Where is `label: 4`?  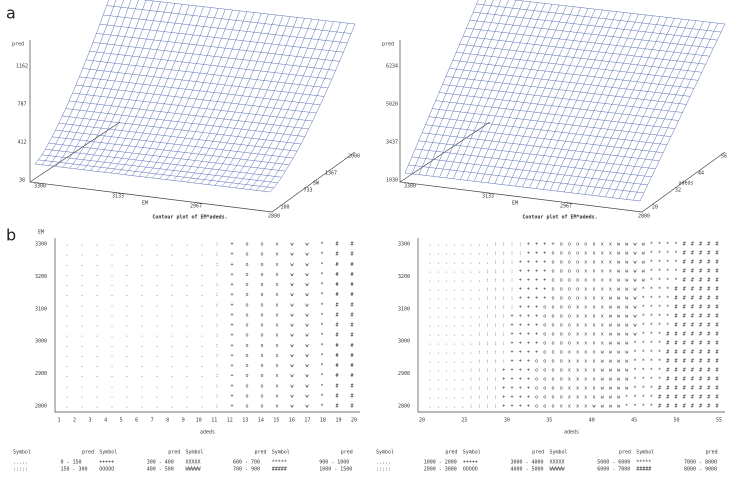 label: 4 is located at coordinates (105, 421).